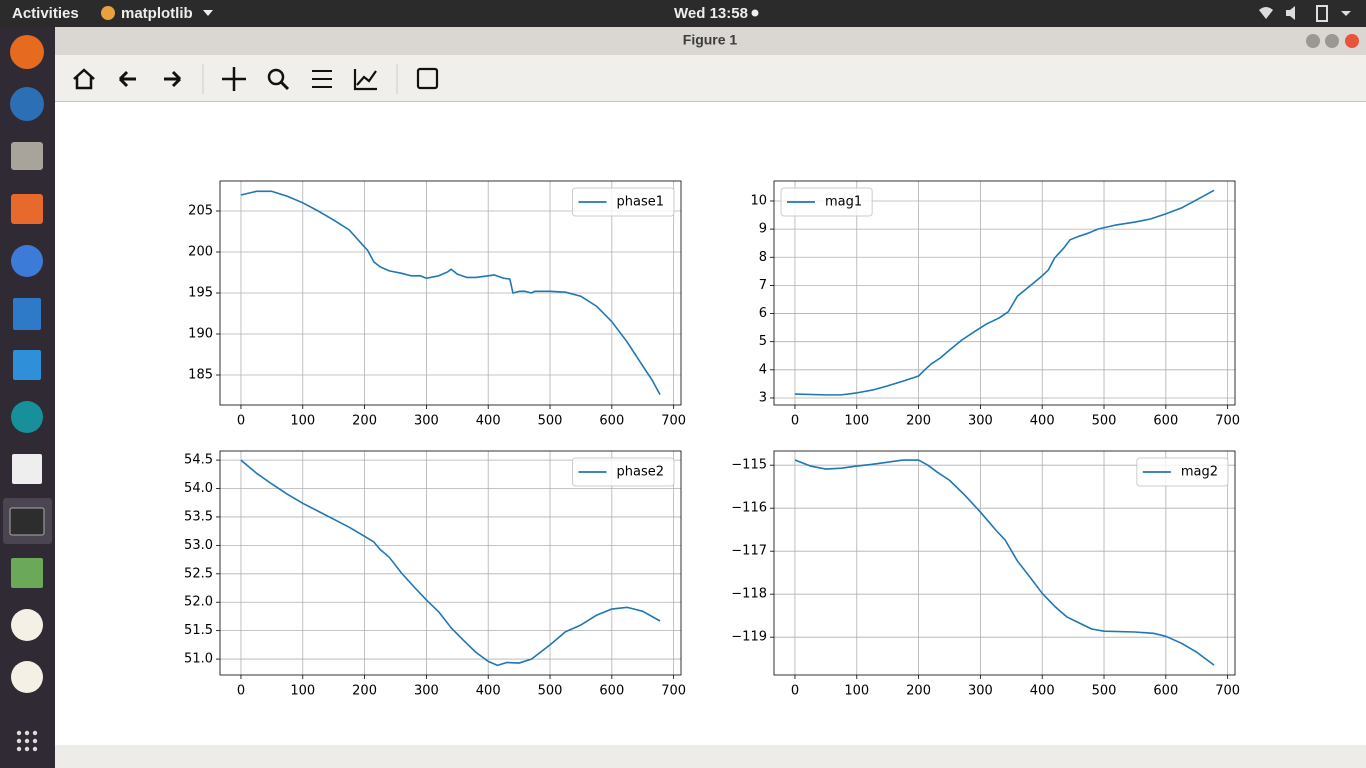 This screenshot has width=1366, height=768. What do you see at coordinates (173, 79) in the screenshot?
I see `forward-button` at bounding box center [173, 79].